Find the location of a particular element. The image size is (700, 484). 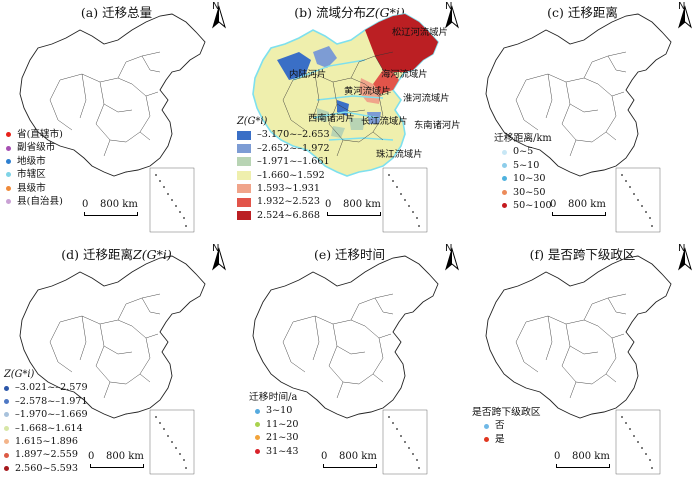

legend-f-title: 是否跨下级政区 is located at coordinates (506, 412).